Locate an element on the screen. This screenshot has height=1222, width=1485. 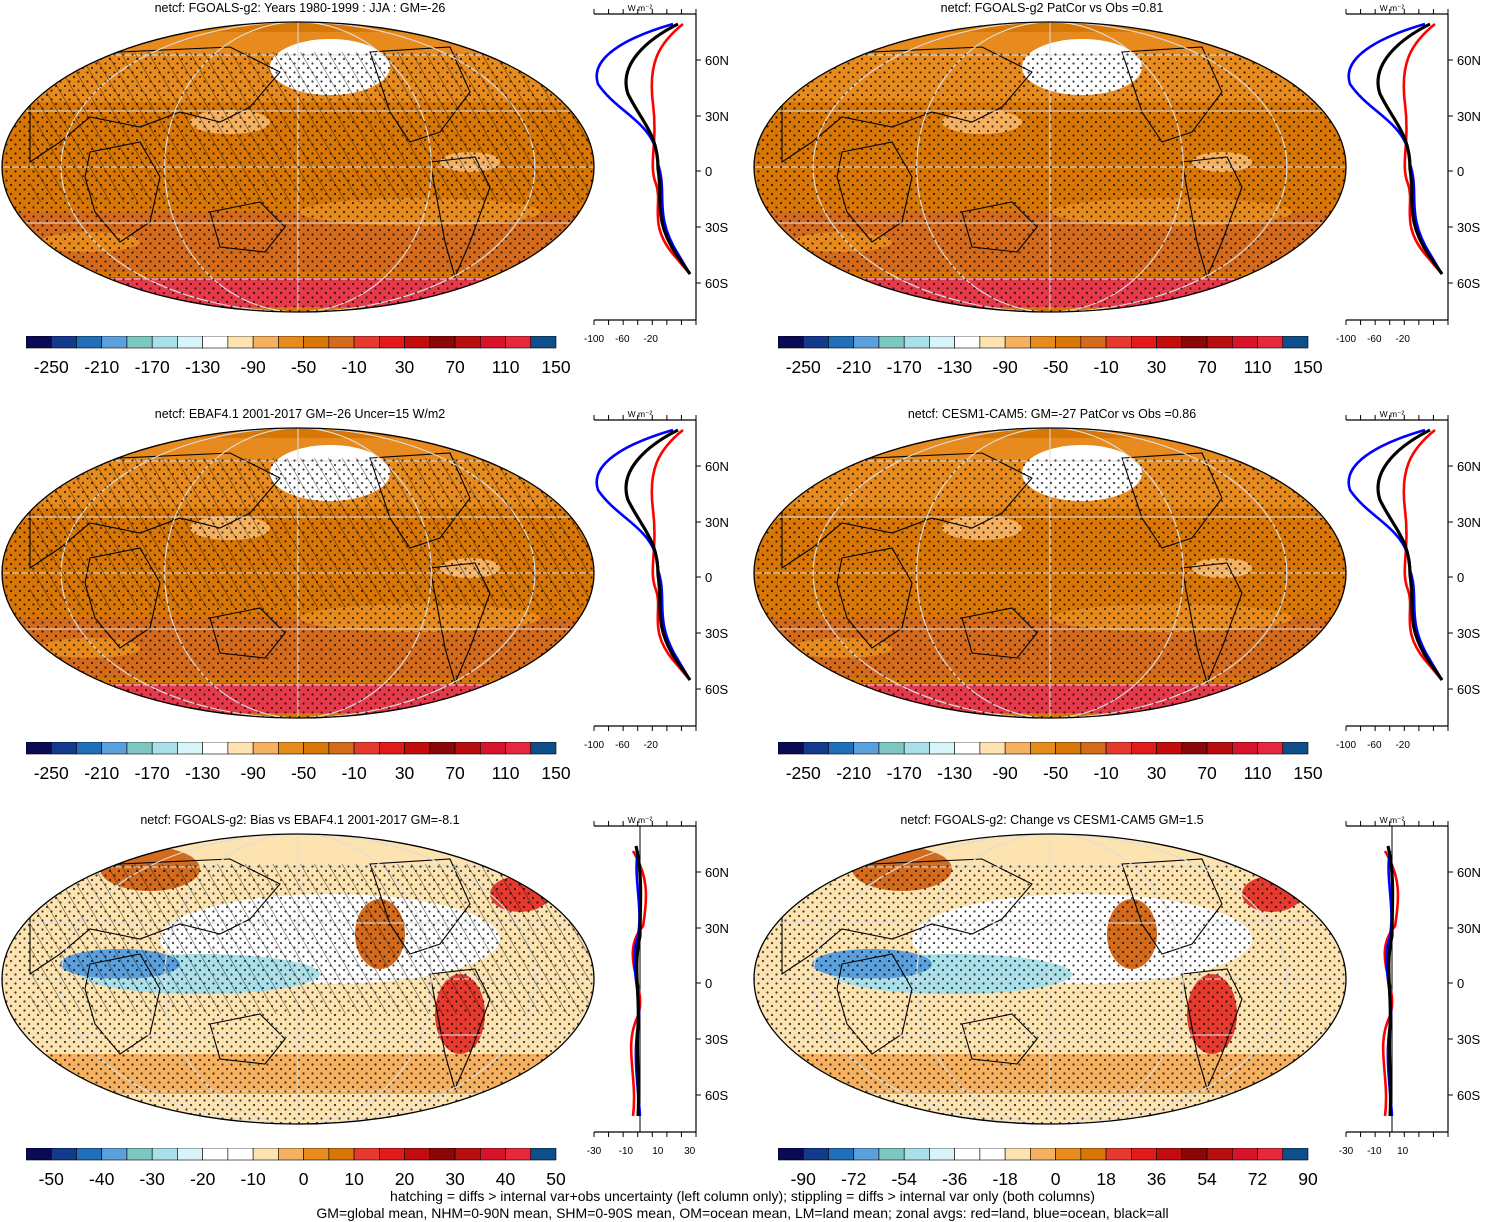
colorbar-label: 36 is located at coordinates (1156, 1179).